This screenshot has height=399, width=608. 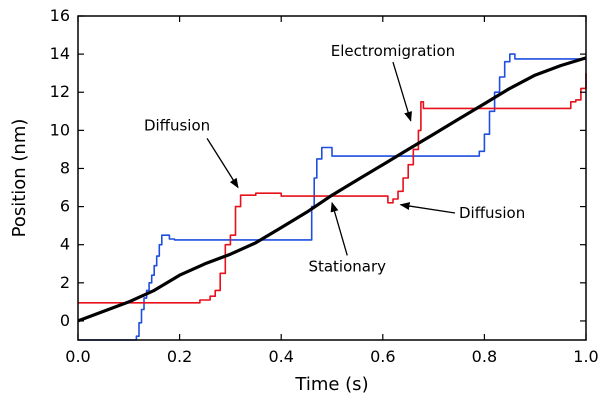 I want to click on x-tick-label: 0.6, so click(x=382, y=356).